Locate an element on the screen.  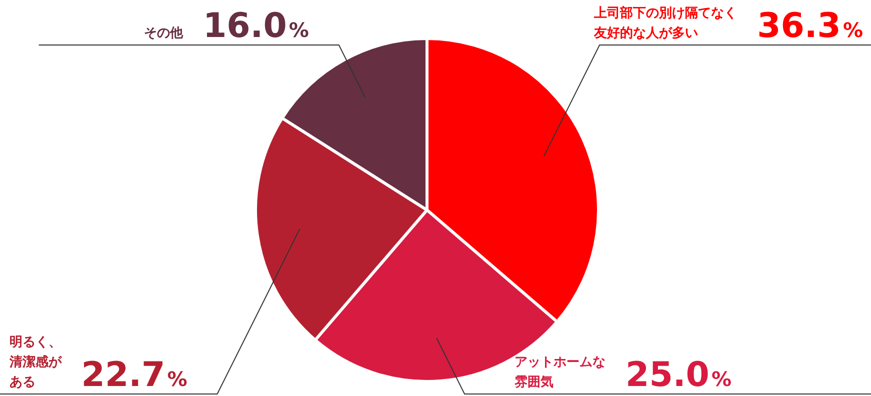
slice-label: アットホームな雰囲気 is located at coordinates (560, 372).